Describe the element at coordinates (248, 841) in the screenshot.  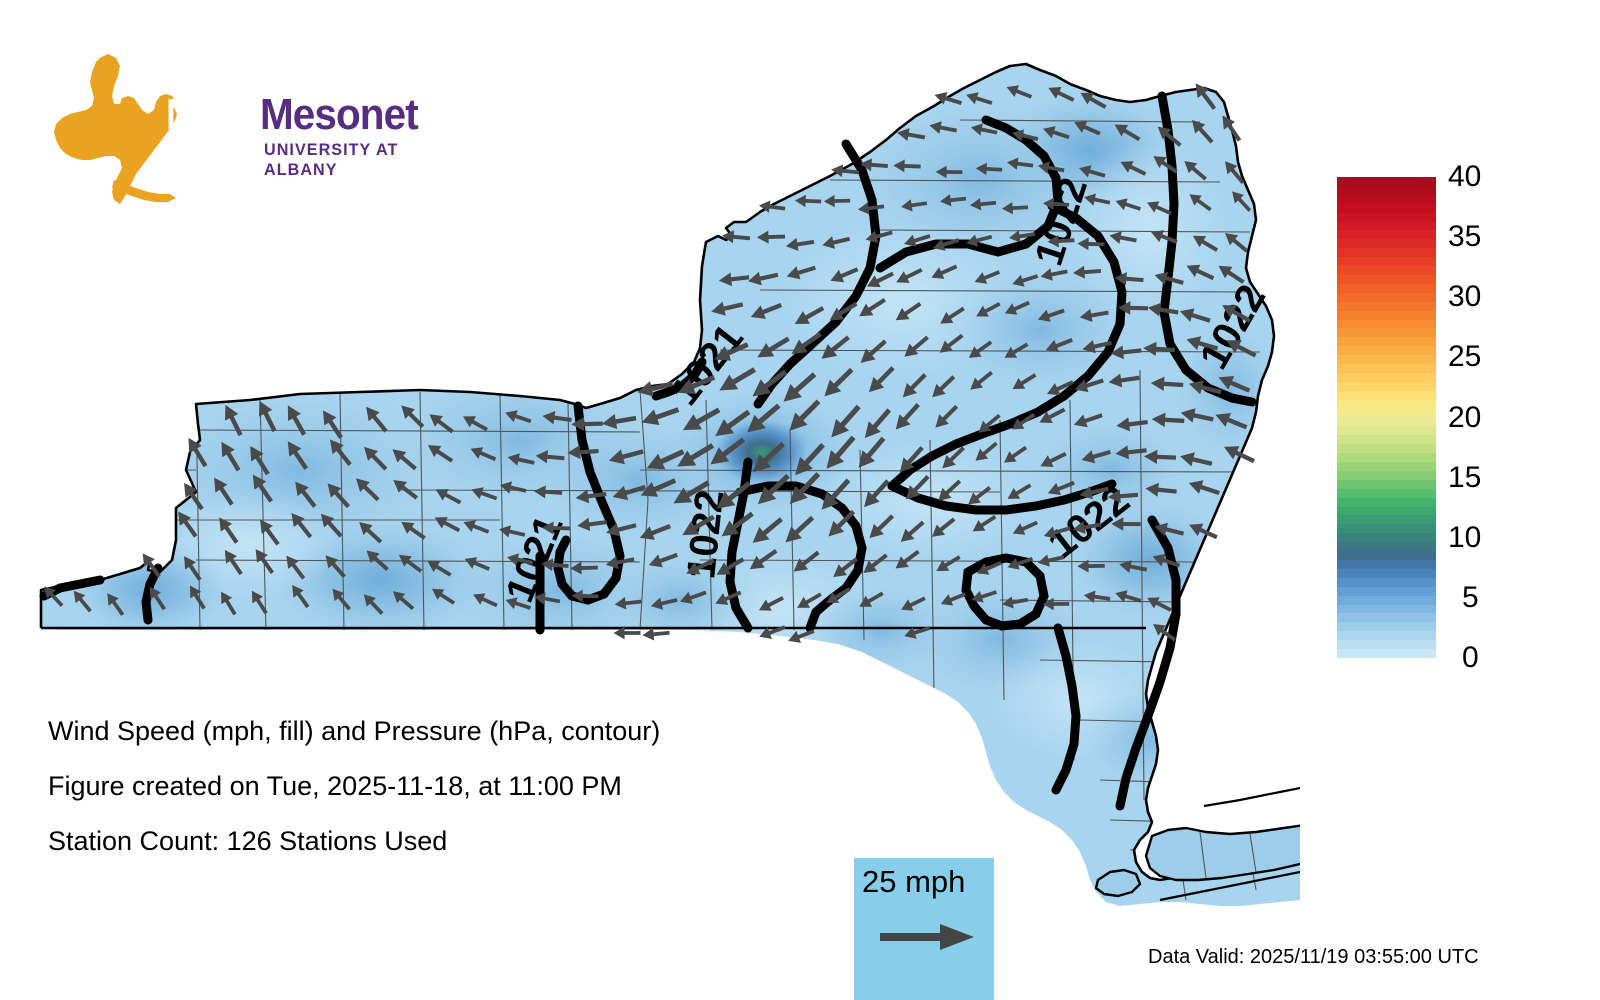
I see `caption-station-count: Station Count: 126 Stations Used` at that location.